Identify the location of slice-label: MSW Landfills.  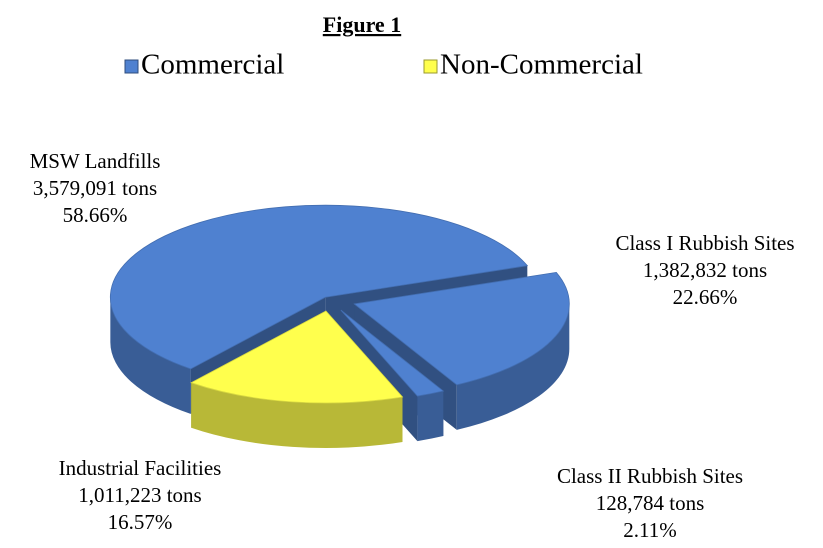
(95, 161).